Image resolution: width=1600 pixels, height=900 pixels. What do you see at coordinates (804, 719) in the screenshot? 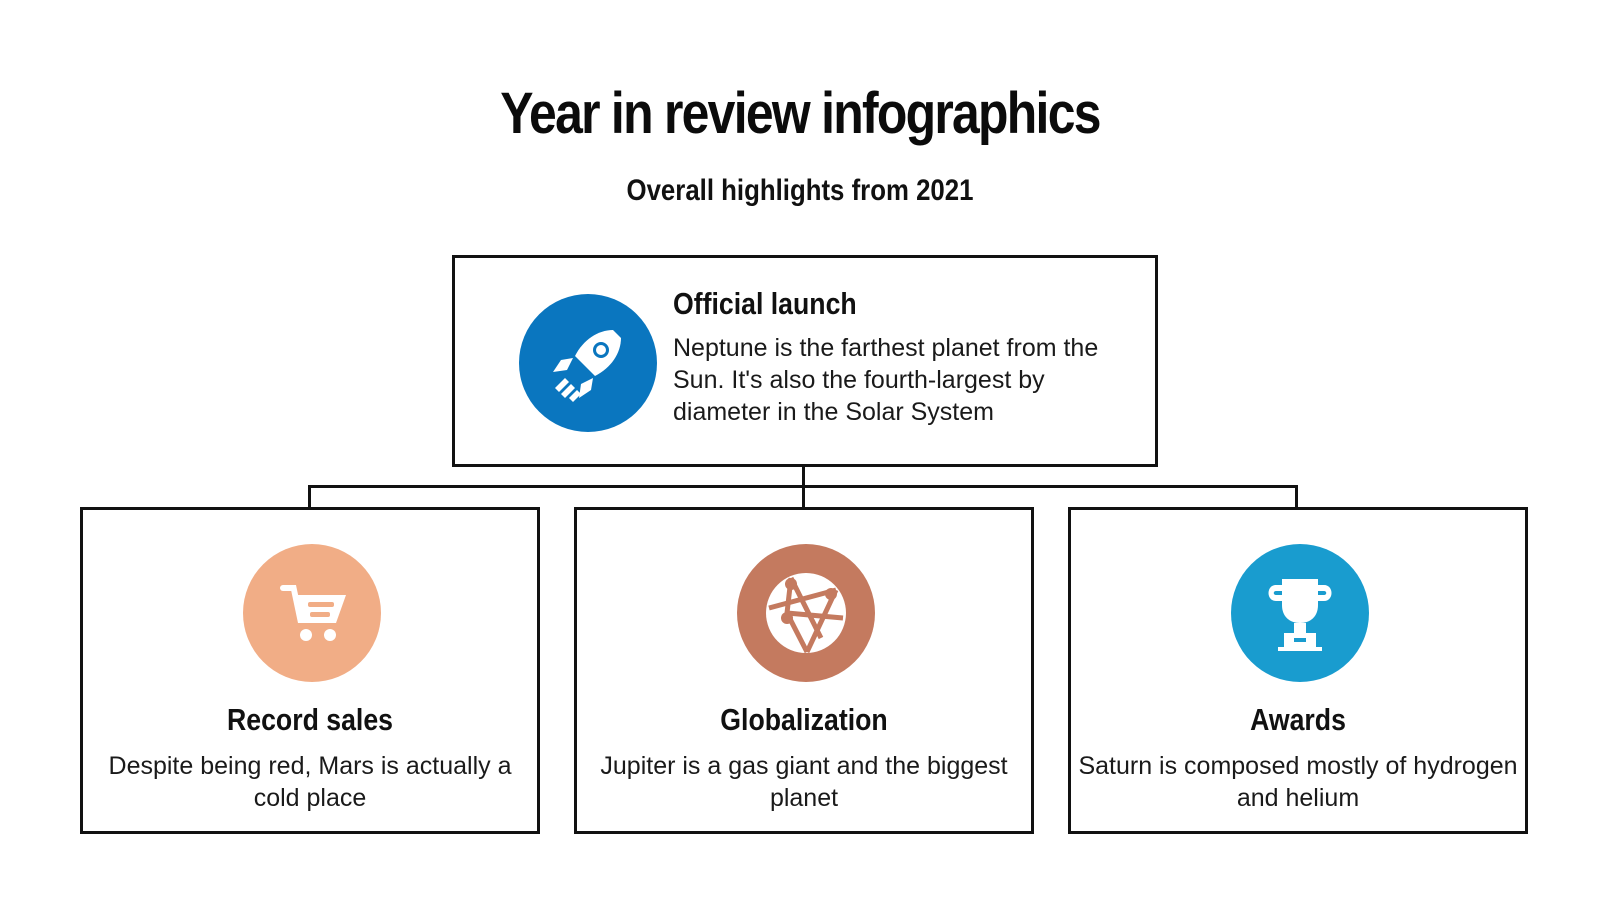
I see `card-title: Globalization` at bounding box center [804, 719].